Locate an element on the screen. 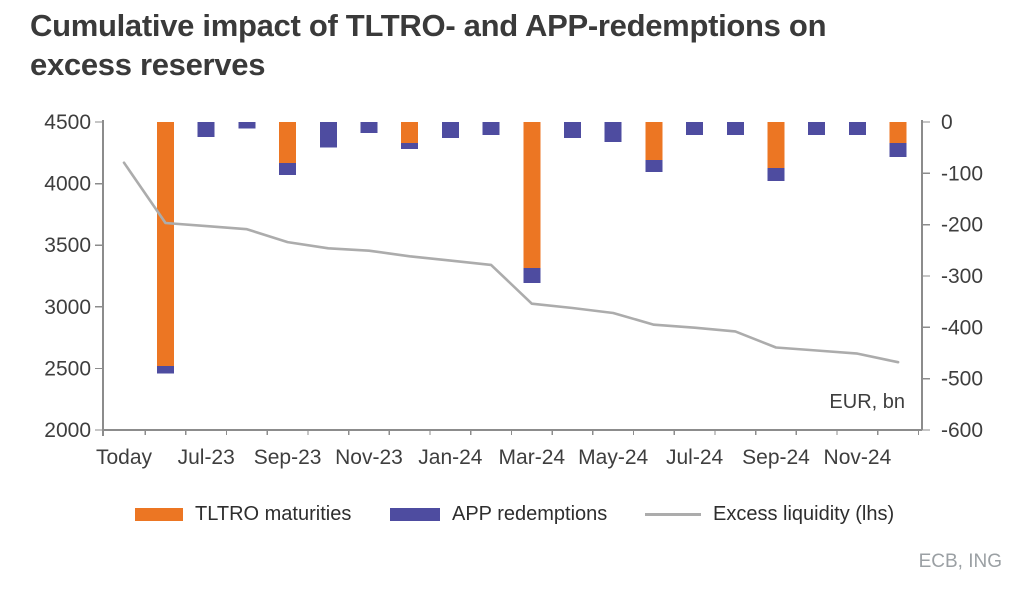 The image size is (1024, 590). legend-item-tltro-maturities: TLTRO maturities is located at coordinates (243, 514).